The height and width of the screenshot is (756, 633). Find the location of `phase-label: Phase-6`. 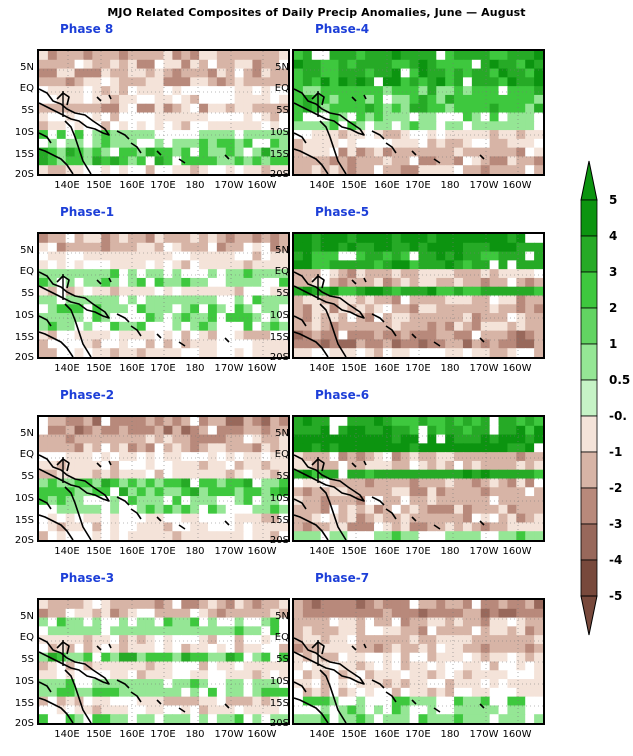

phase-label: Phase-6 is located at coordinates (342, 395).